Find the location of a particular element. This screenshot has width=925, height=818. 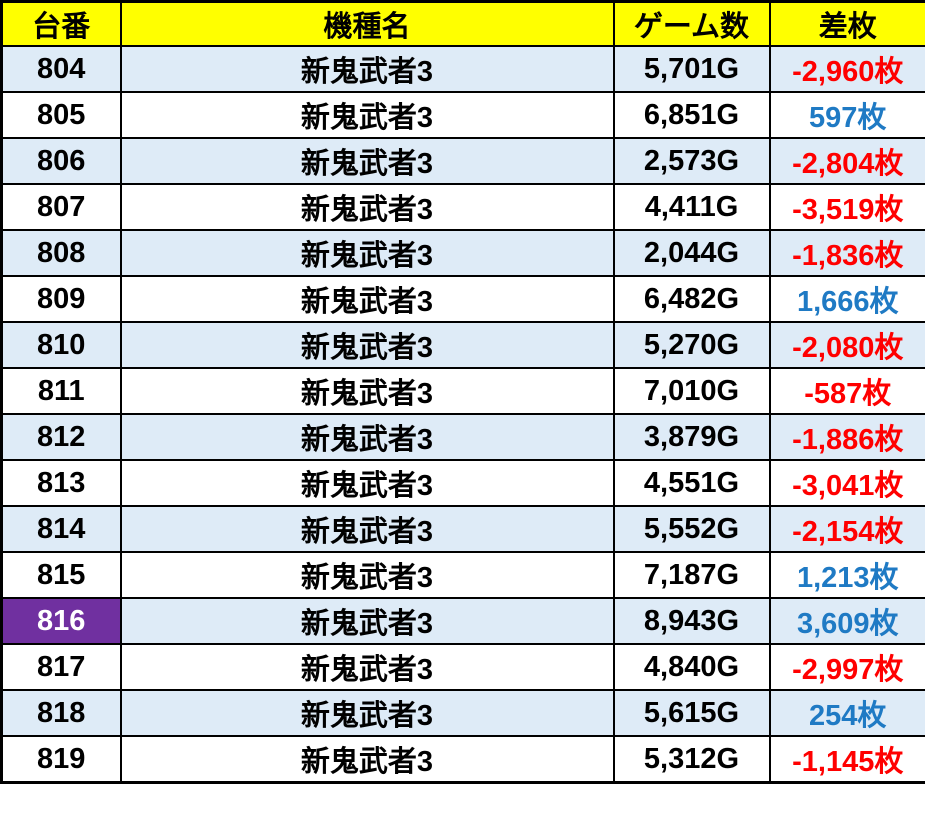

table-row: 816 新鬼武者3 8,943G 3,609枚 is located at coordinates (462, 621).